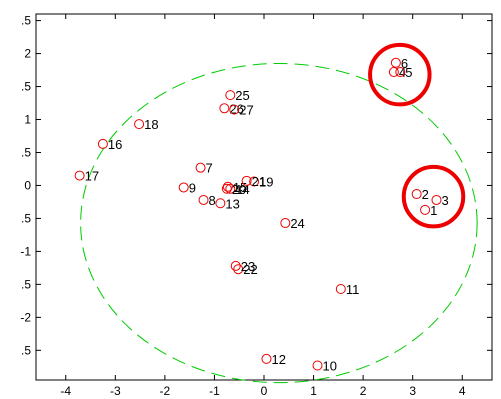  I want to click on point-label-8: 8, so click(212, 200).